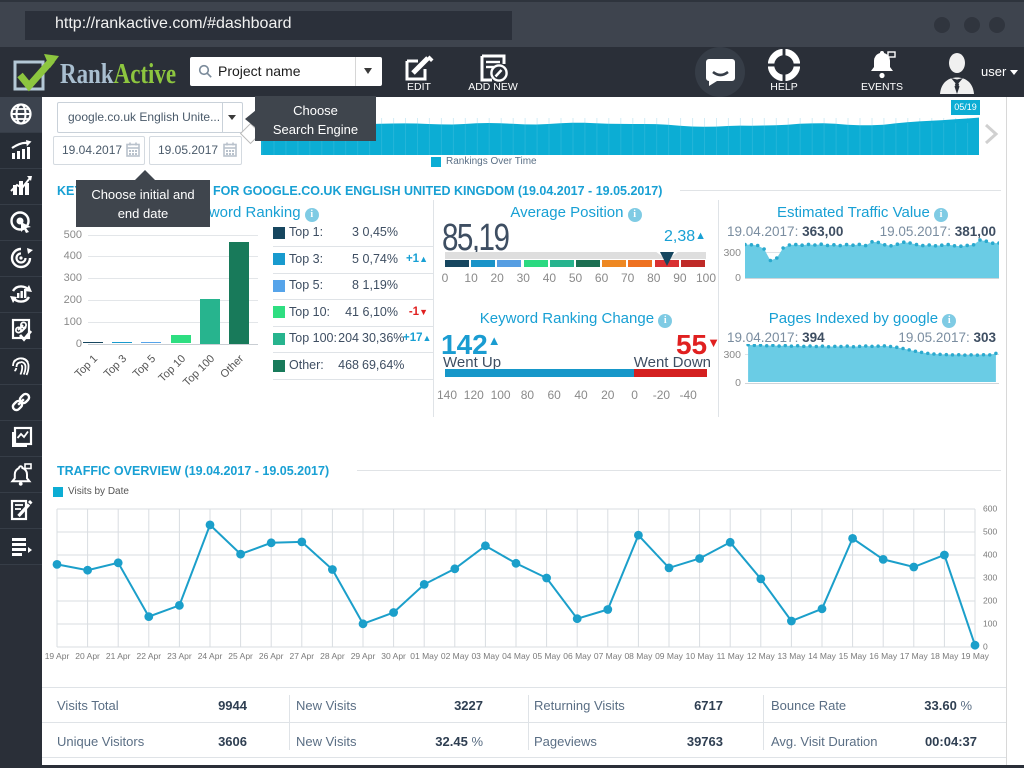 Image resolution: width=1024 pixels, height=768 pixels. Describe the element at coordinates (271, 656) in the screenshot. I see `svg-text: 26 Apr` at that location.